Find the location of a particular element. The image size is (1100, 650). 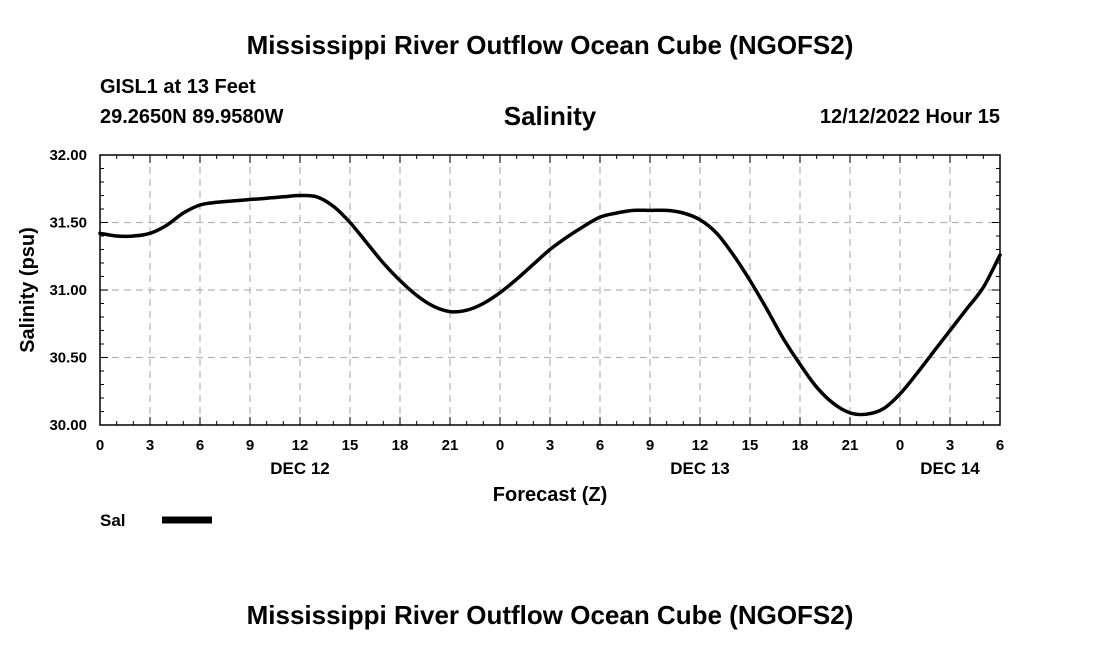

legend-label: Sal is located at coordinates (113, 520).